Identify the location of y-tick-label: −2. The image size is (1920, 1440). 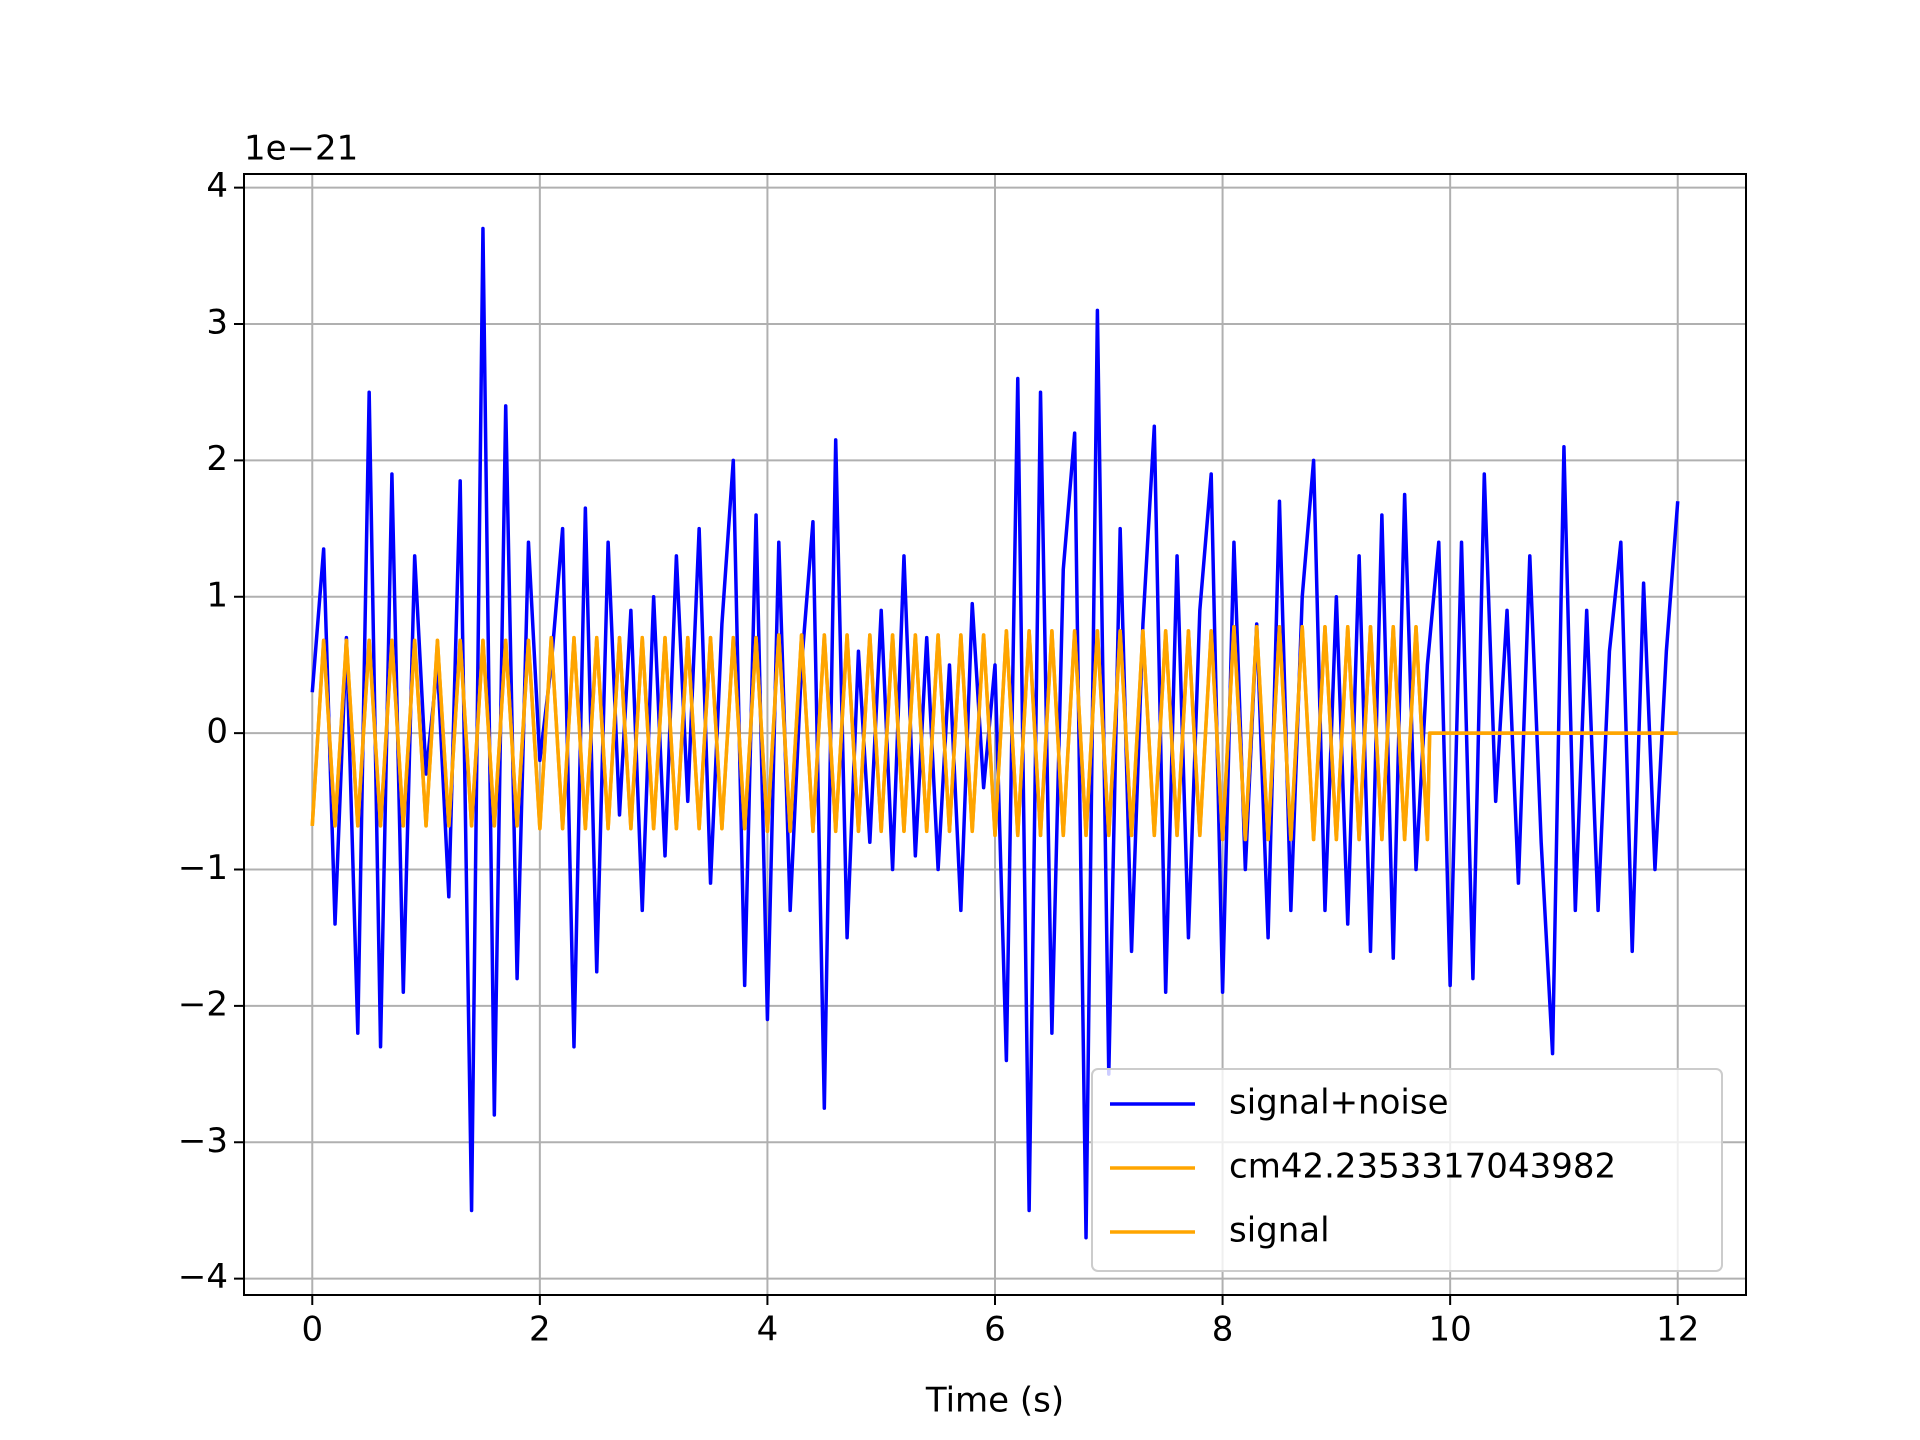
(203, 1004).